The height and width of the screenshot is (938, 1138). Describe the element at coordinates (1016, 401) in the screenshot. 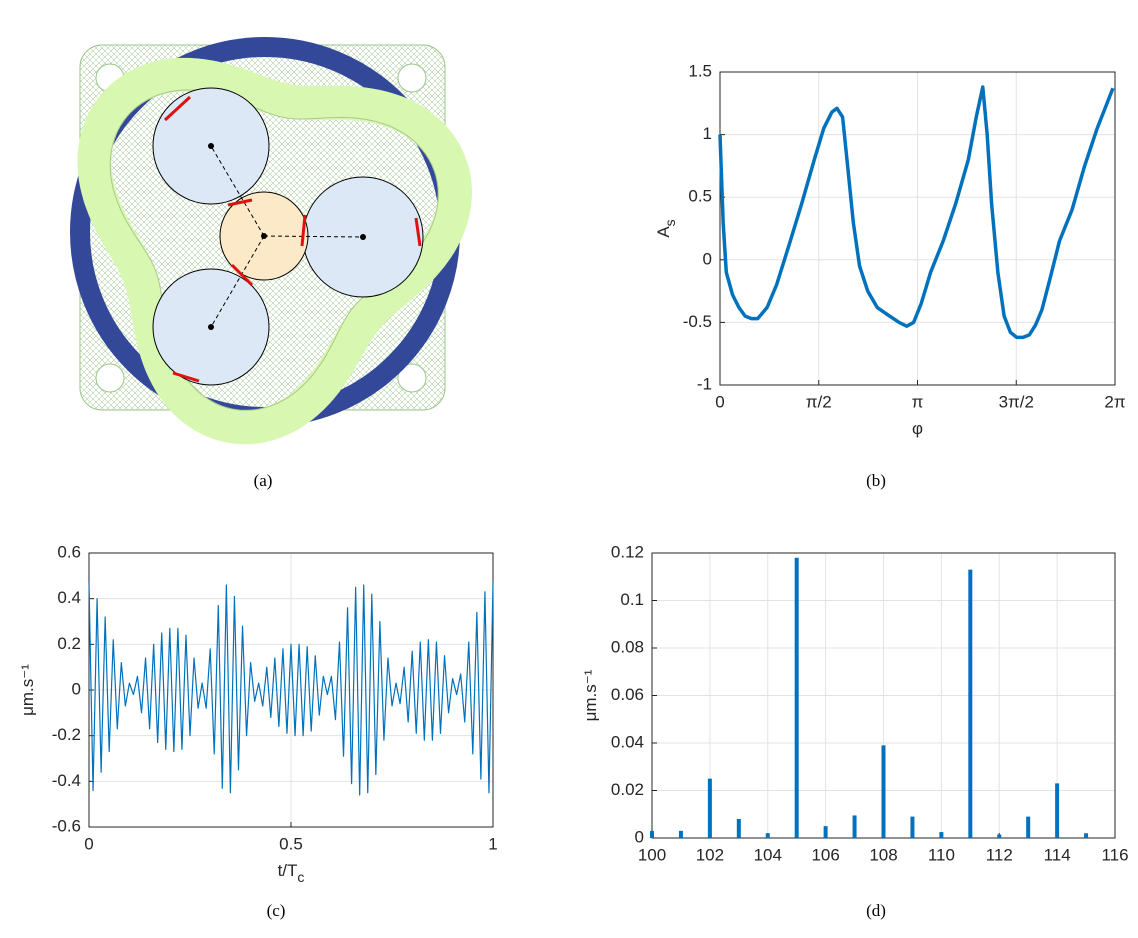

I see `x-tick-label: 3π/2` at that location.